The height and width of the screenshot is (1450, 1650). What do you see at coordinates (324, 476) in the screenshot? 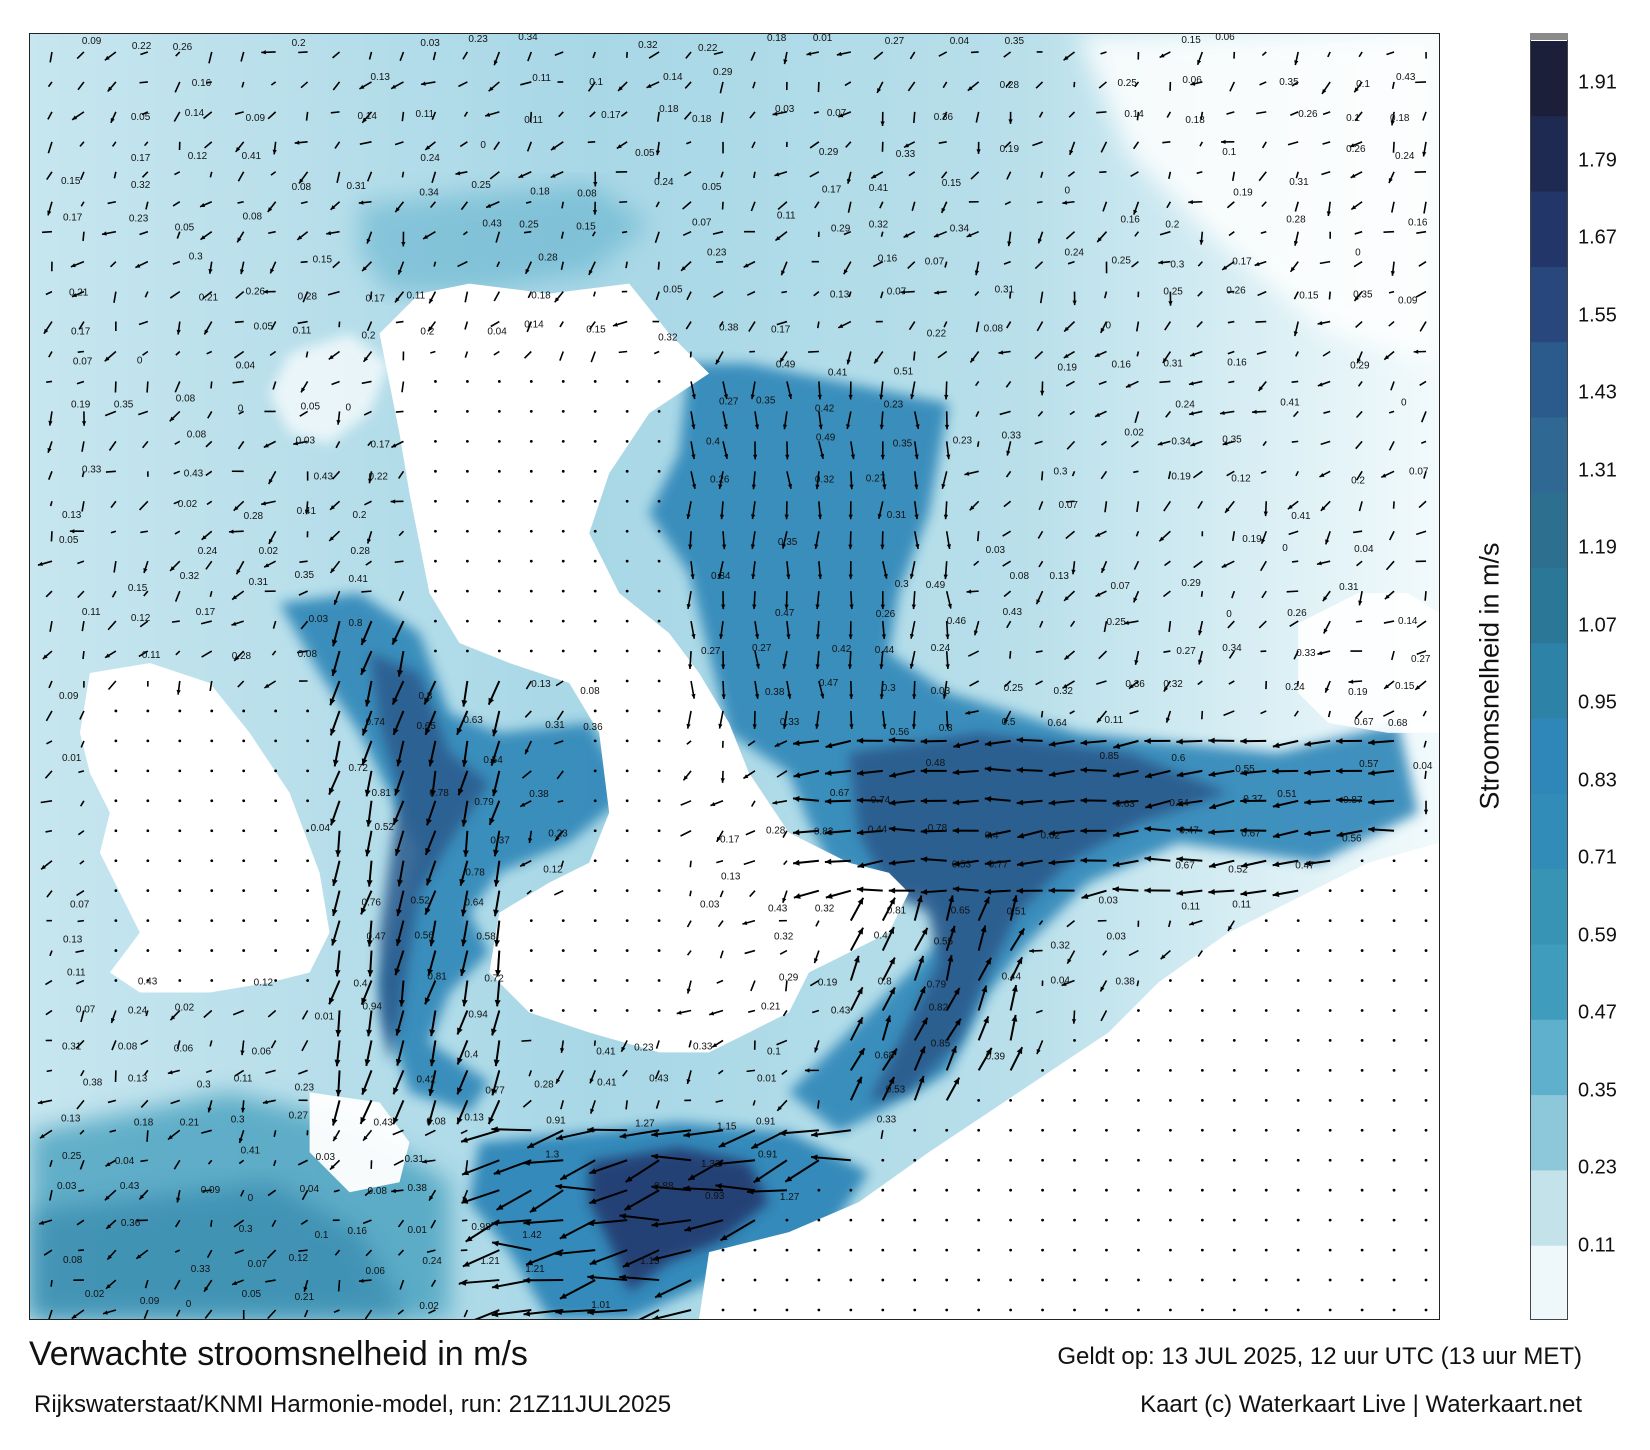
I see `speed-value-label: 0.43` at bounding box center [324, 476].